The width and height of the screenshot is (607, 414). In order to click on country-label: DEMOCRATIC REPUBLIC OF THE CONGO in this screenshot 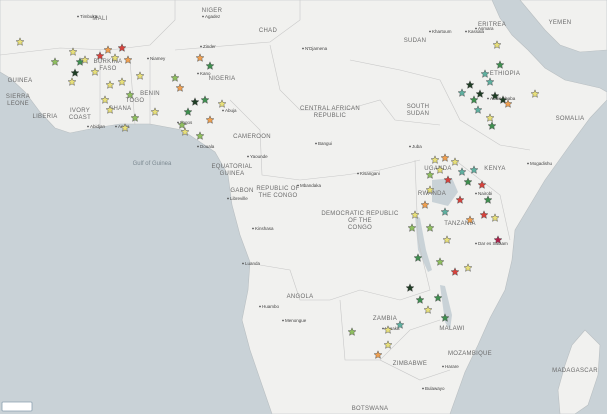, I will do `click(360, 221)`.